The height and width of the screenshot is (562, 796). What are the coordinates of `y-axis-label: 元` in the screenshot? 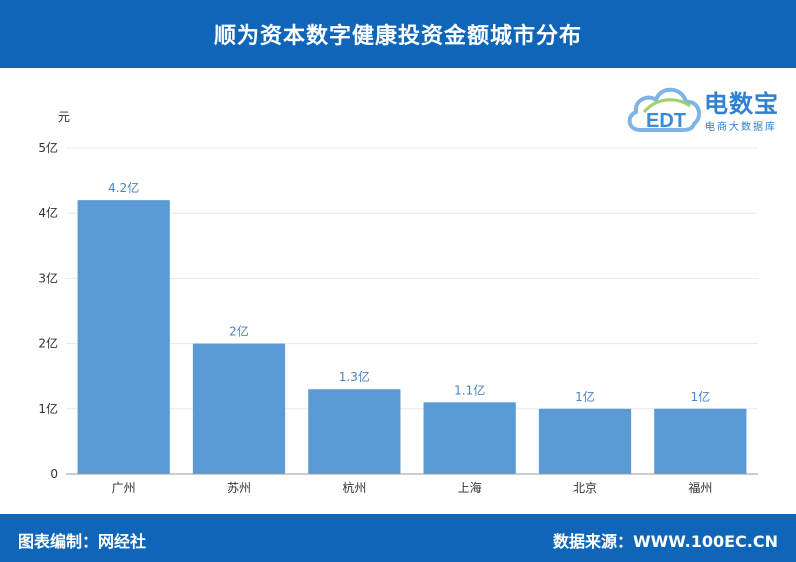 It's located at (64, 117).